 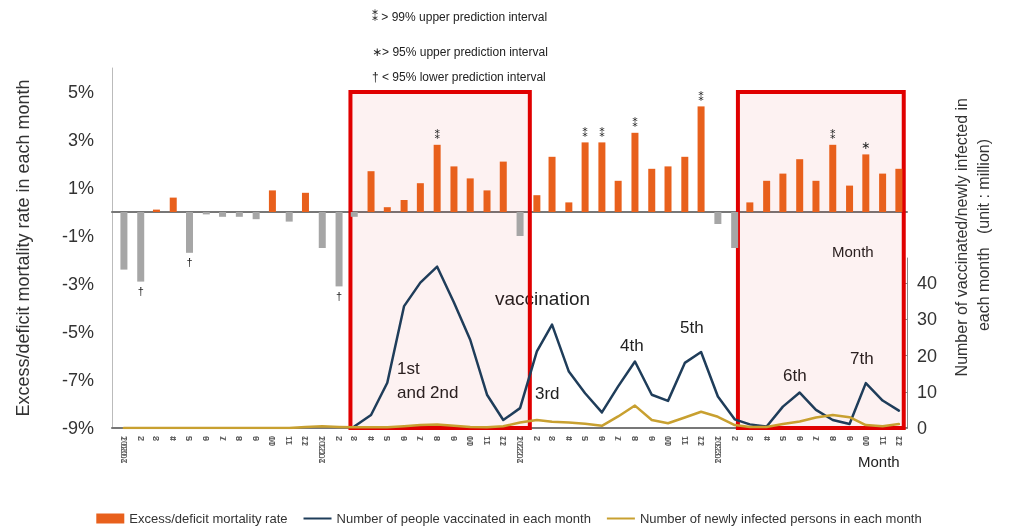 What do you see at coordinates (256, 439) in the screenshot?
I see `x-tick-label: 9` at bounding box center [256, 439].